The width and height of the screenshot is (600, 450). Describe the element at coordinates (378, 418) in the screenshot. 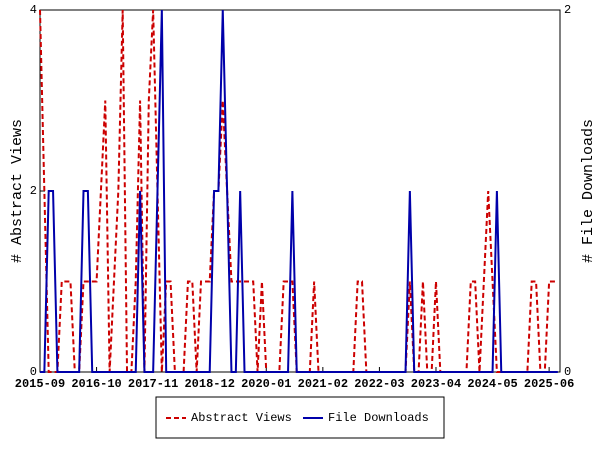

I see `legend-label: File Downloads` at that location.